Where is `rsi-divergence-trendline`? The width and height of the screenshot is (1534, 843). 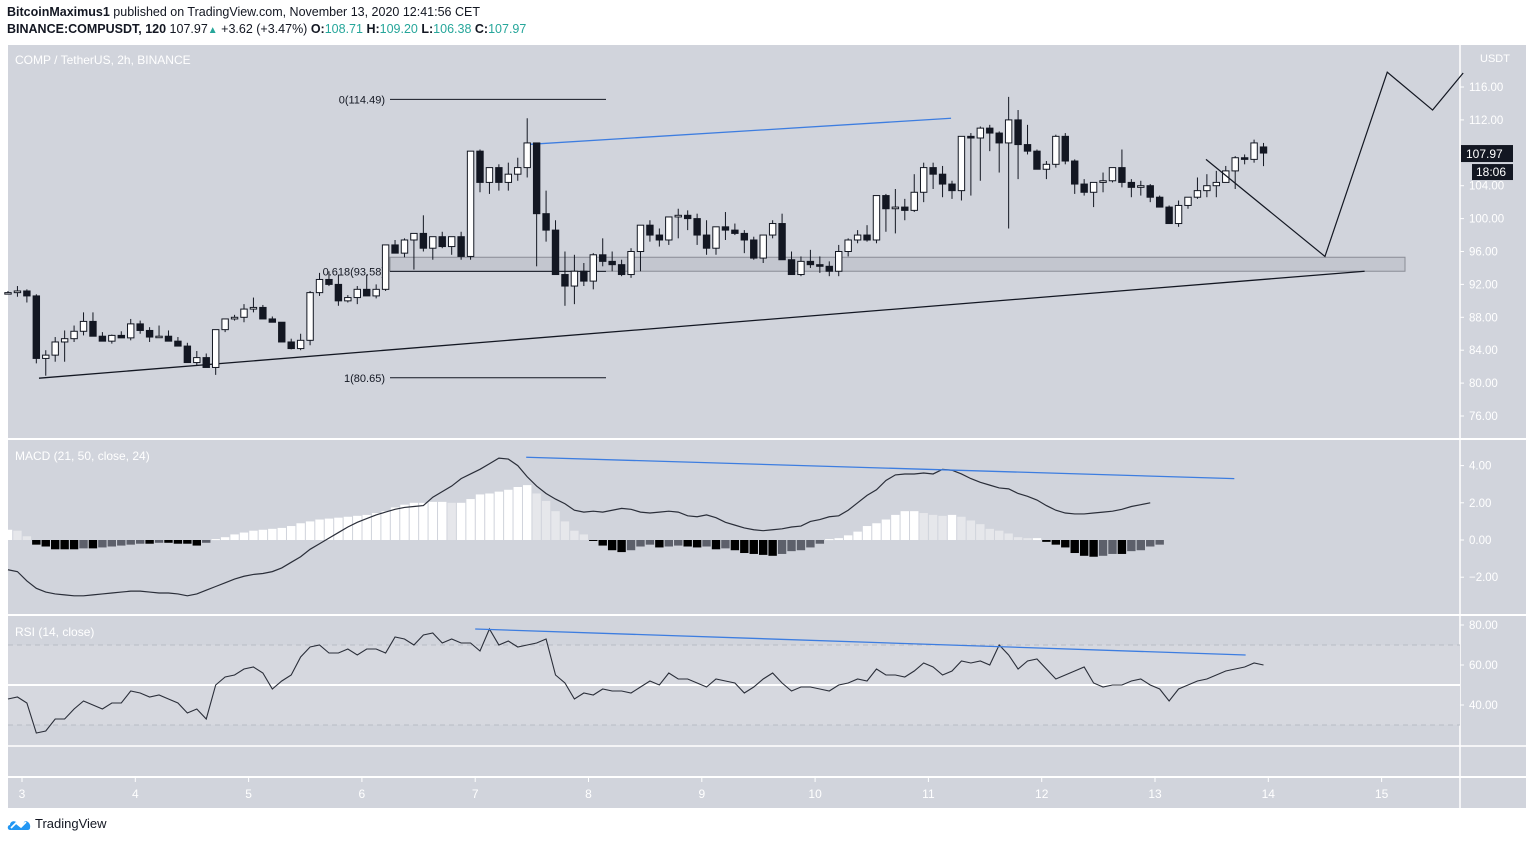
rsi-divergence-trendline is located at coordinates (860, 642).